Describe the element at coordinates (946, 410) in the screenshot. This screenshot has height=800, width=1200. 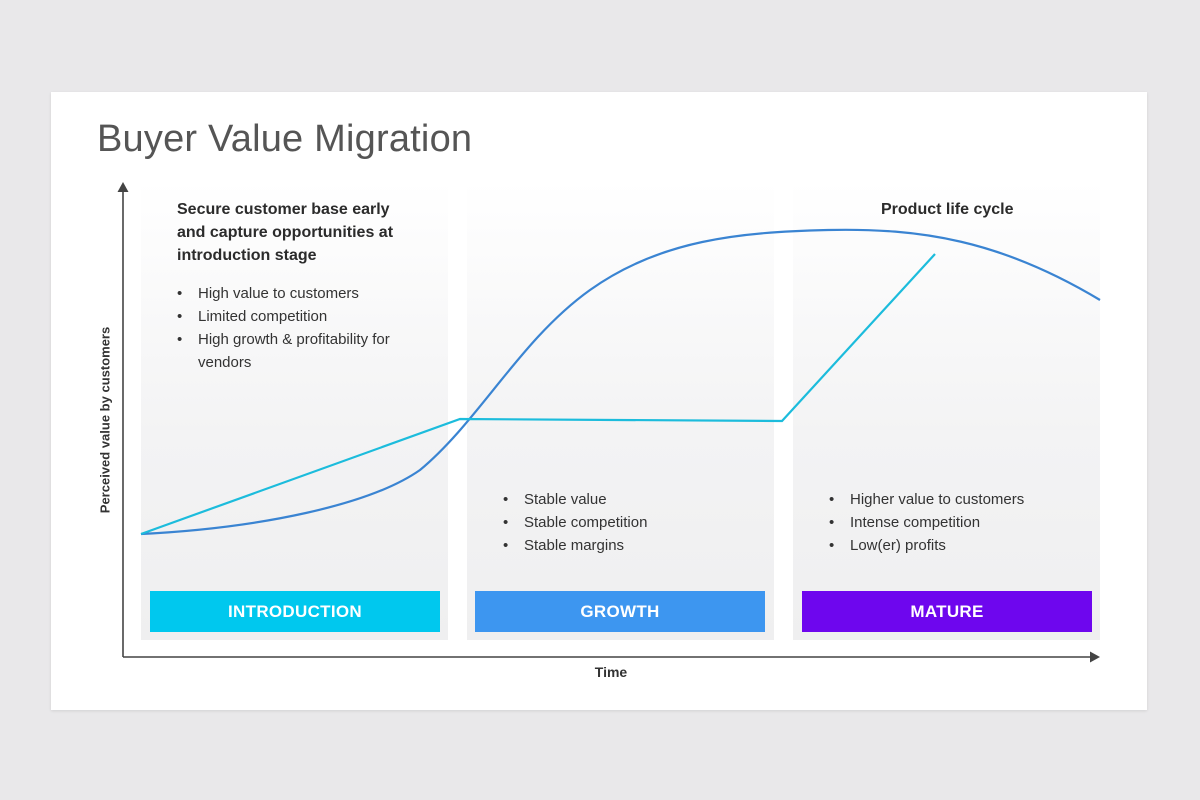
I see `mature-panel` at that location.